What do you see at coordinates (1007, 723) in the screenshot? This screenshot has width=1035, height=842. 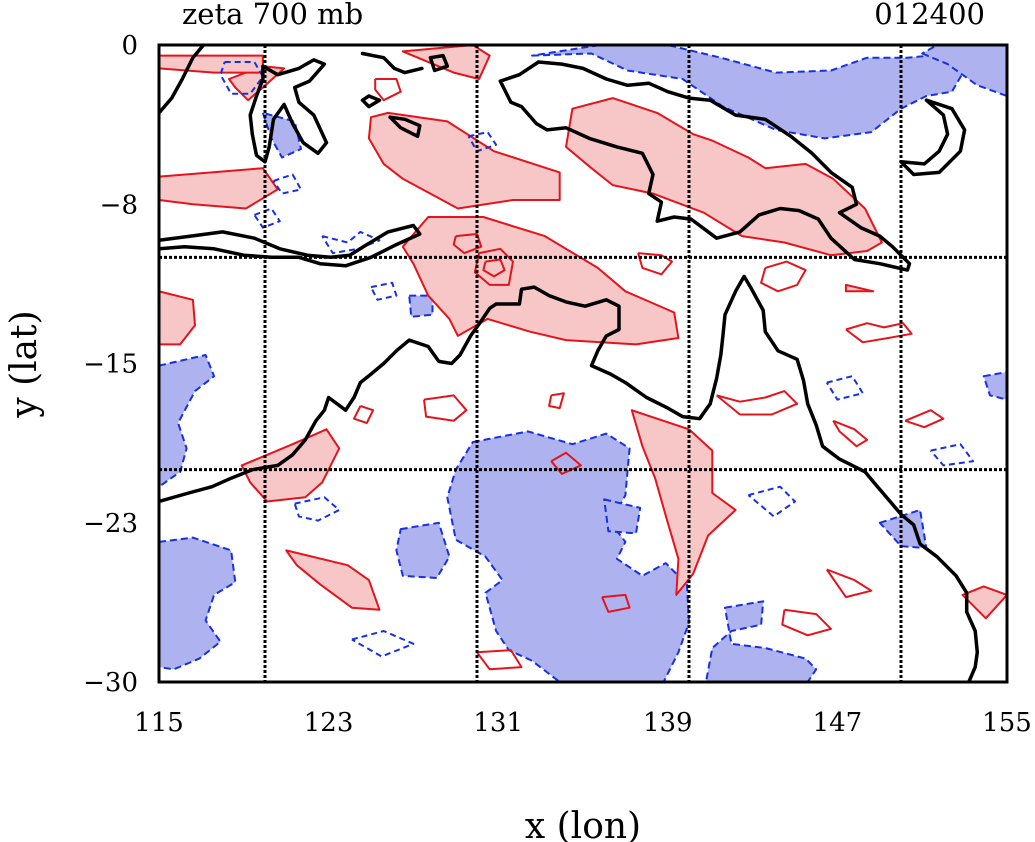 I see `x-tick-label: 155` at bounding box center [1007, 723].